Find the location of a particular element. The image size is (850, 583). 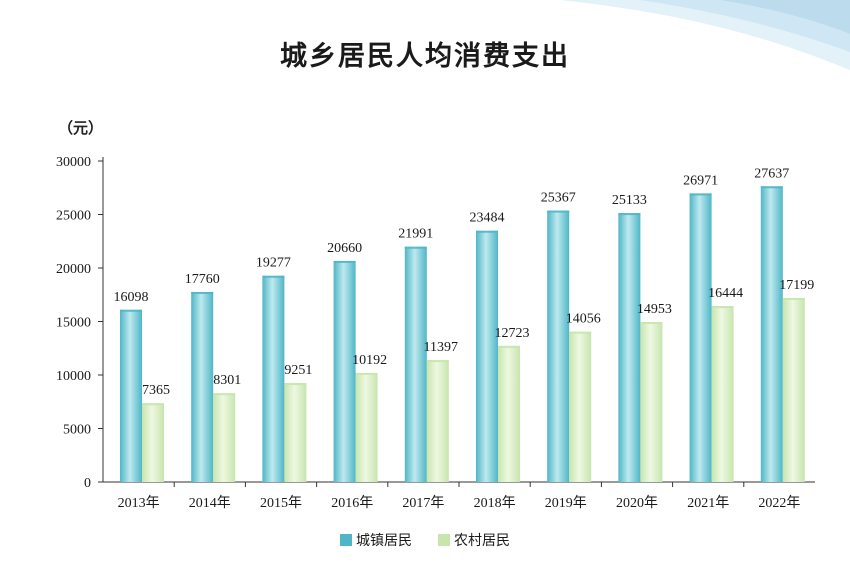

x-tick-label: 2015年 is located at coordinates (281, 503).